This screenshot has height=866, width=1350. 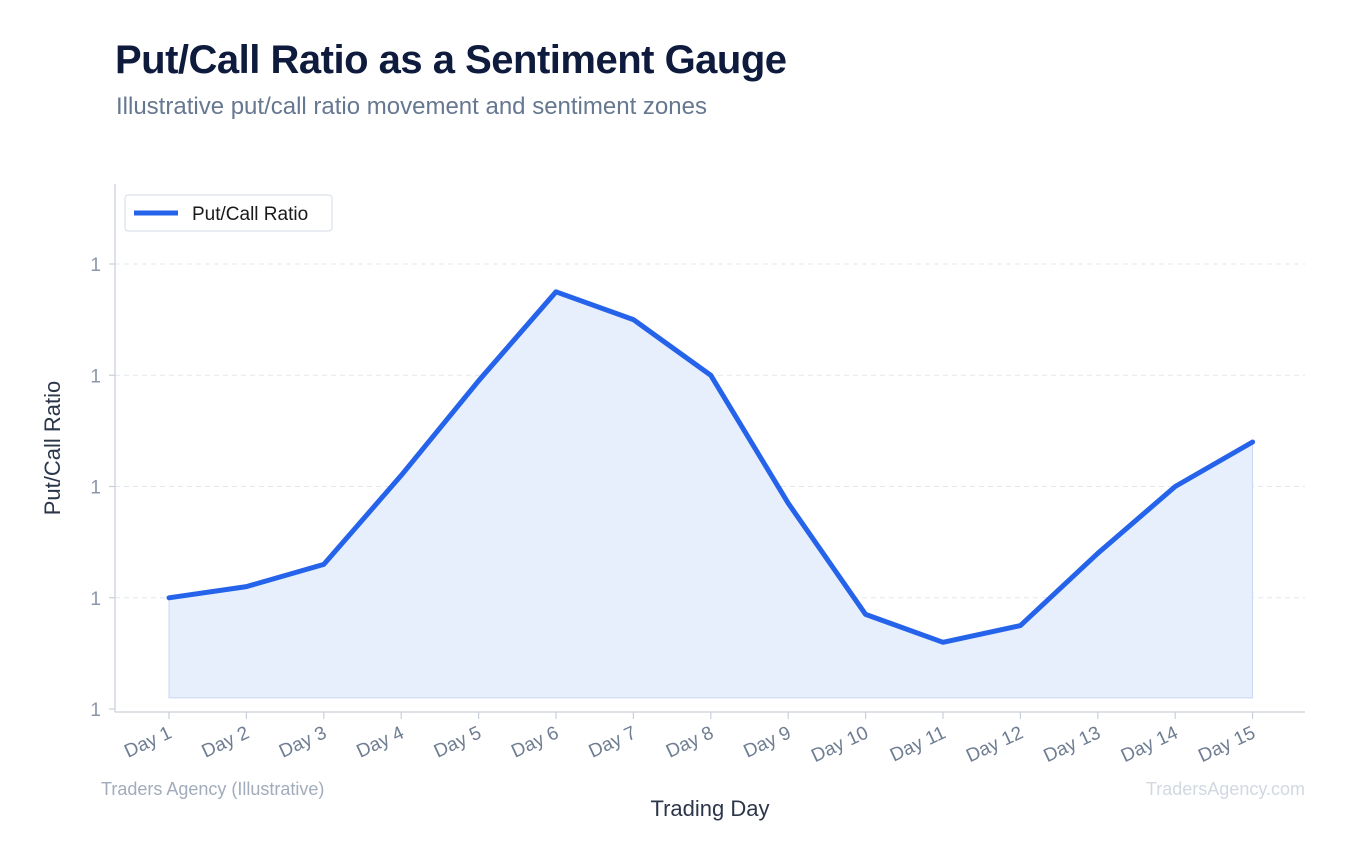 I want to click on x-tick-label: Day 10, so click(x=839, y=744).